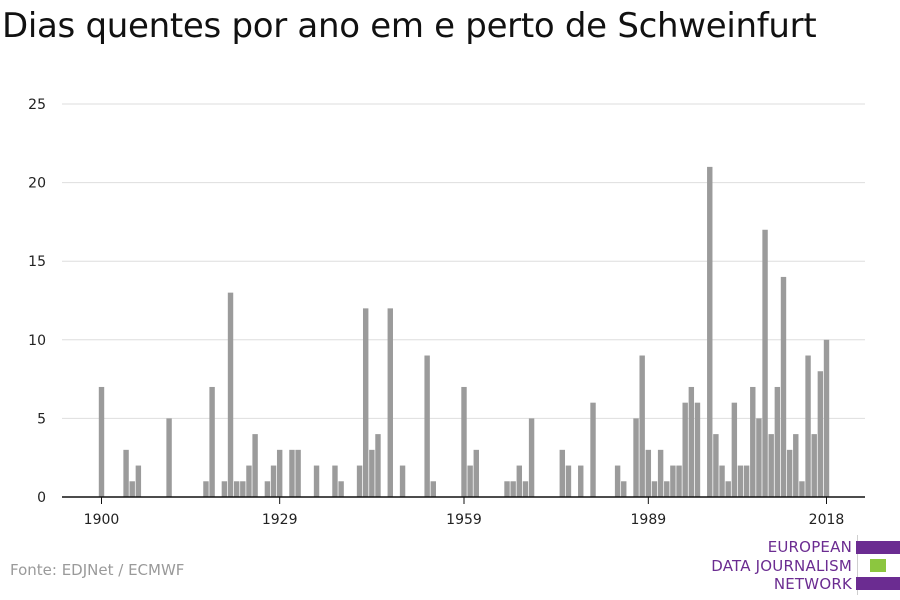 This screenshot has height=600, width=900. Describe the element at coordinates (37, 262) in the screenshot. I see `y-tick-label: 15` at that location.